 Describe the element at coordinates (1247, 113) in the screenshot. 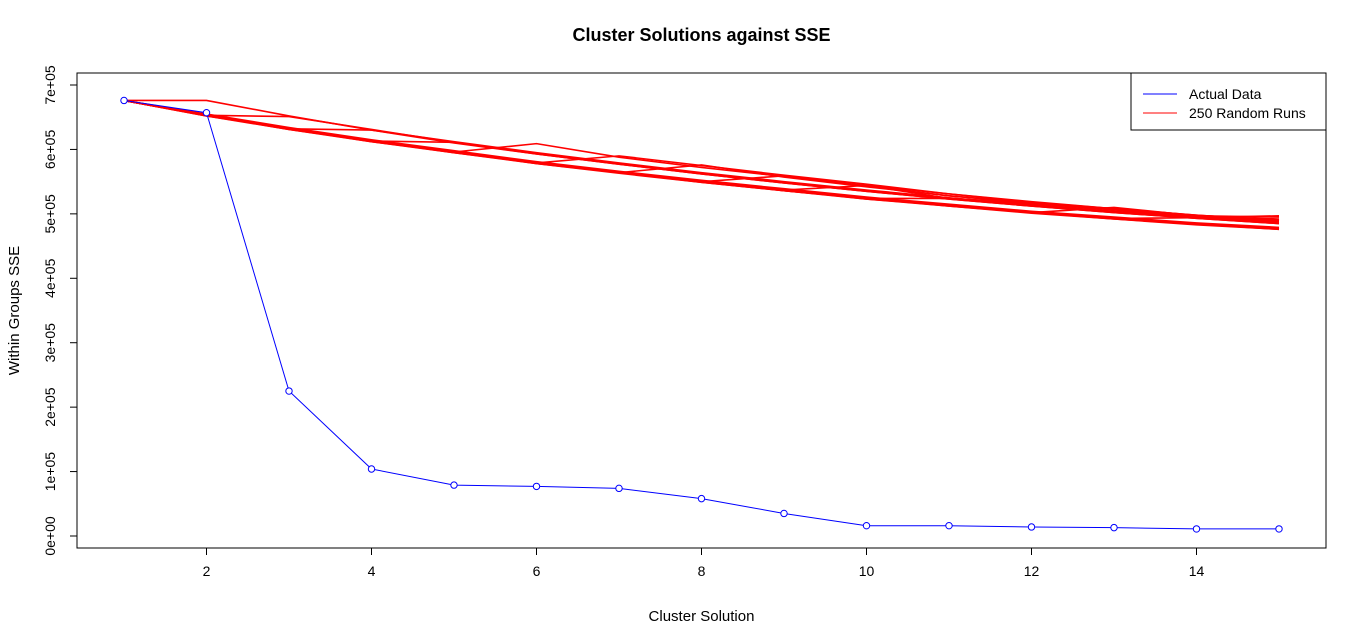

I see `legend-label-random-runs: 250 Random Runs` at that location.